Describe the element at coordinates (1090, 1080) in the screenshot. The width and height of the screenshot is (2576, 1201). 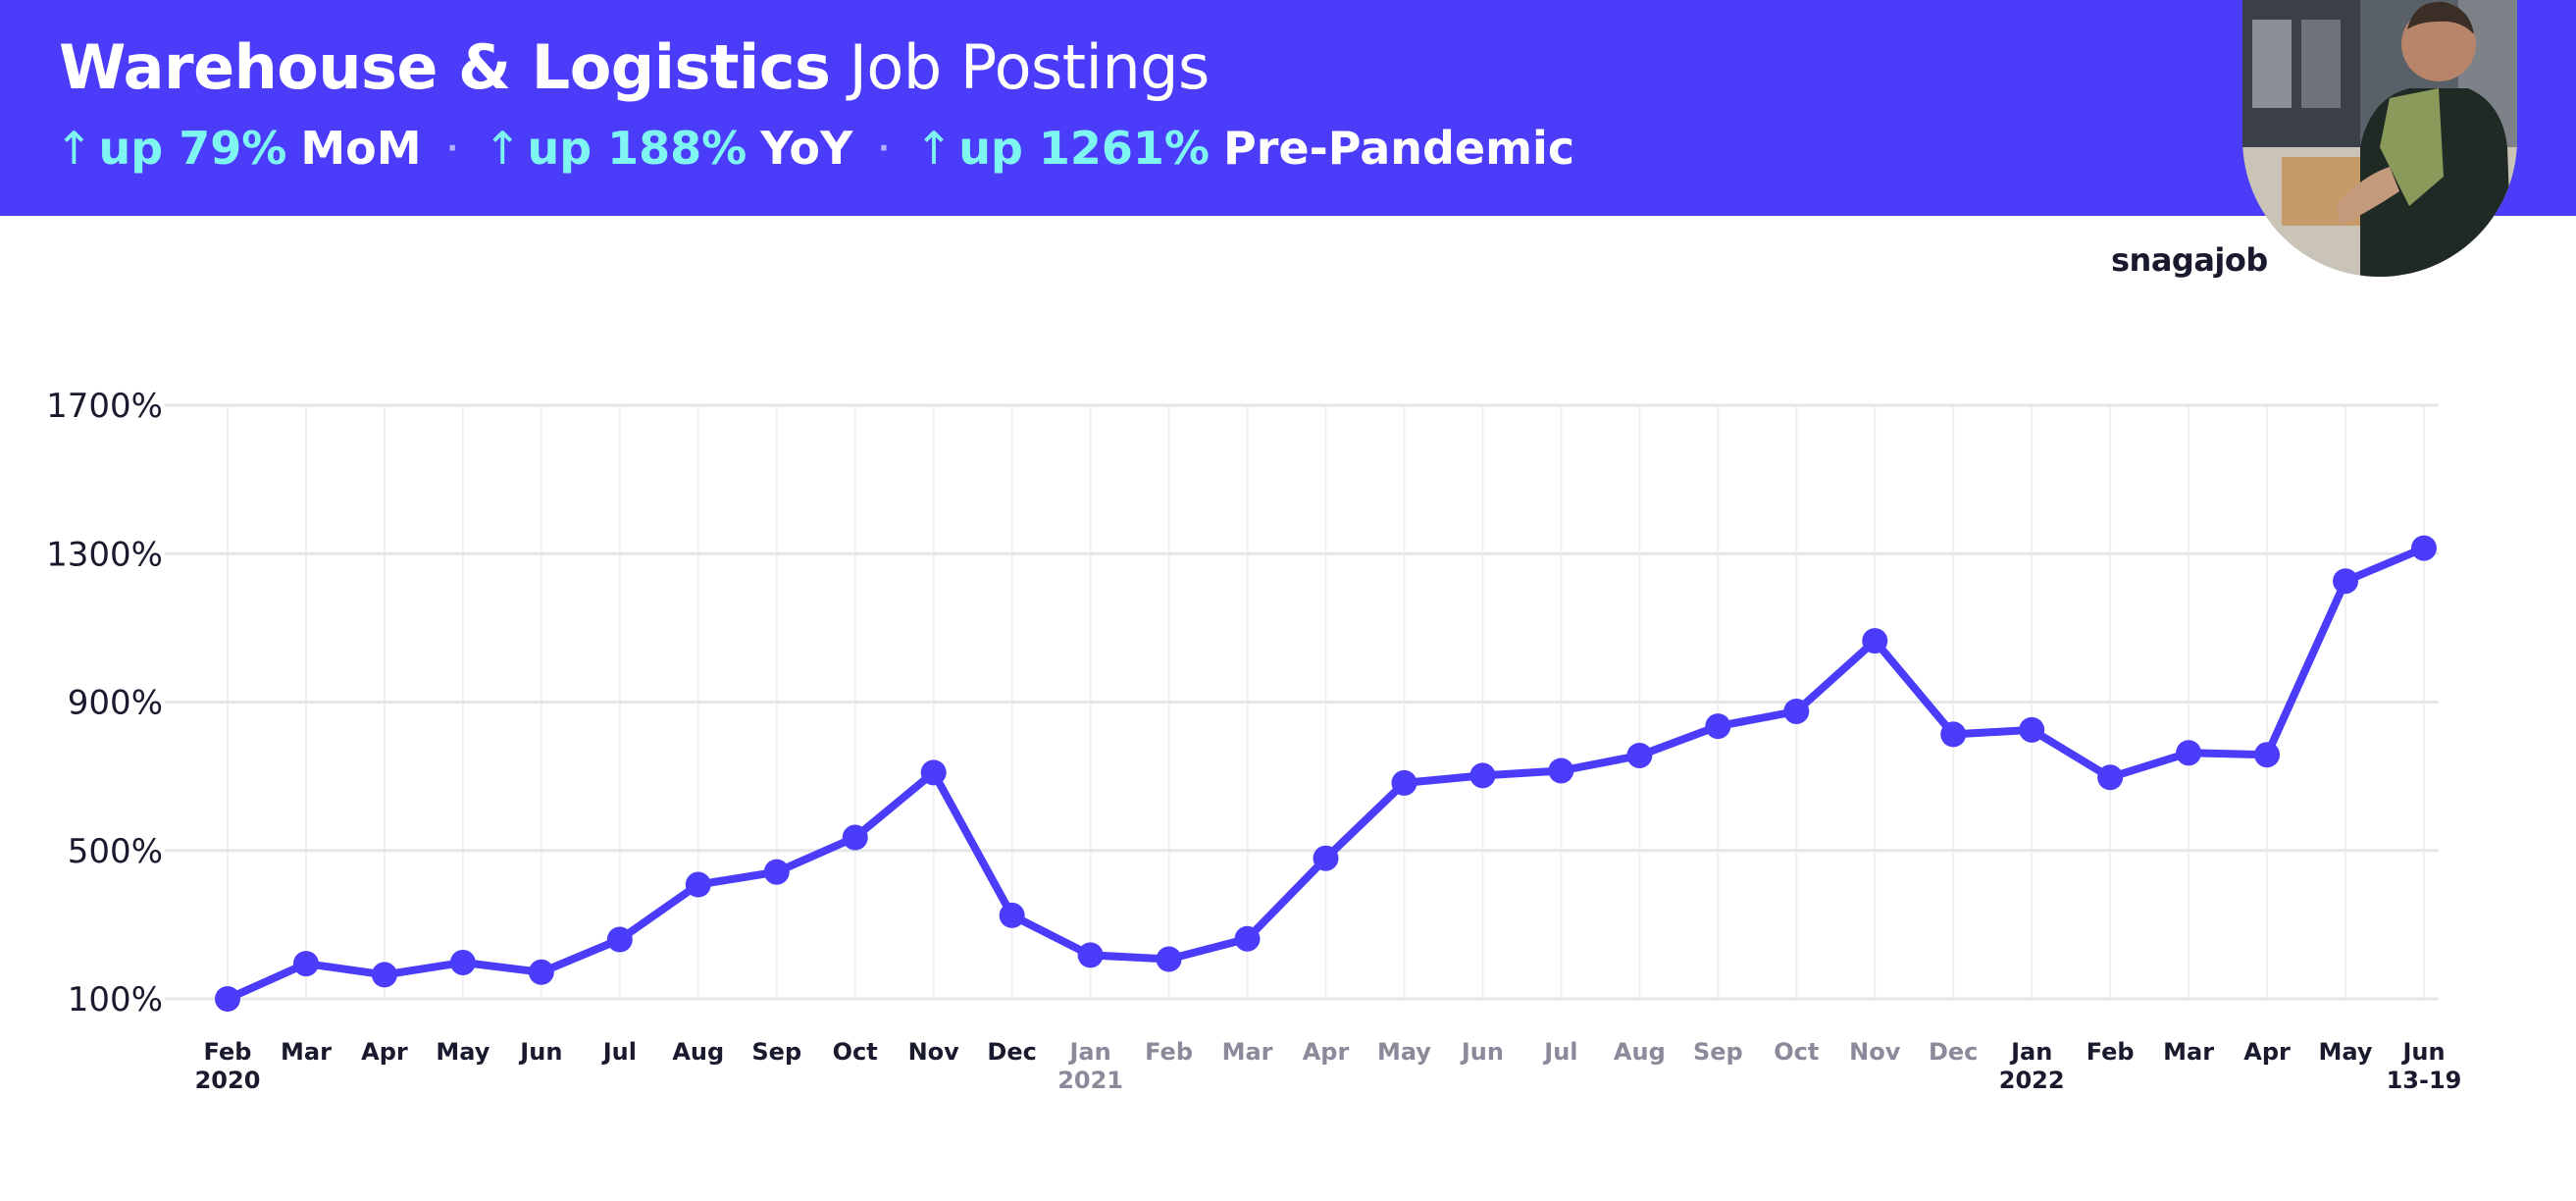
I see `x-tick-sublabel: 2021` at that location.